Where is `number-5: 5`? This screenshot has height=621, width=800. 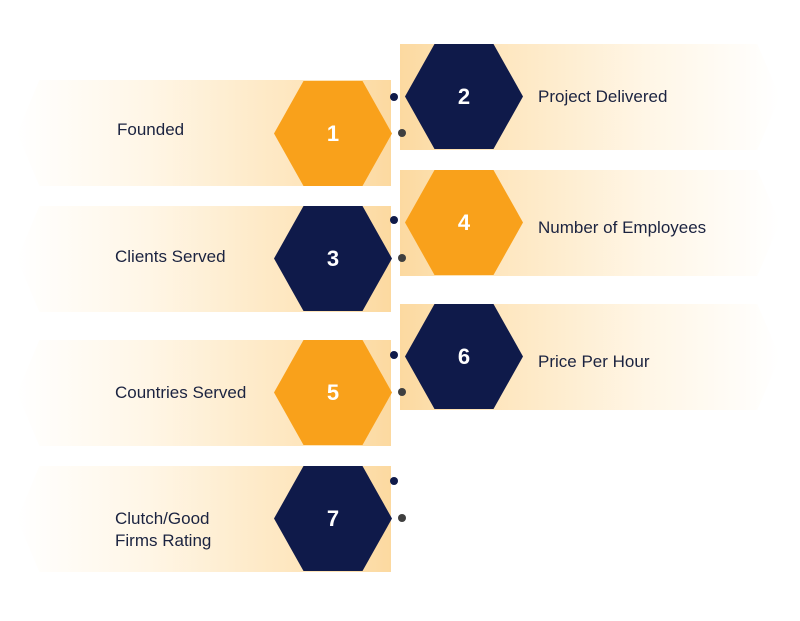
number-5: 5 is located at coordinates (333, 392).